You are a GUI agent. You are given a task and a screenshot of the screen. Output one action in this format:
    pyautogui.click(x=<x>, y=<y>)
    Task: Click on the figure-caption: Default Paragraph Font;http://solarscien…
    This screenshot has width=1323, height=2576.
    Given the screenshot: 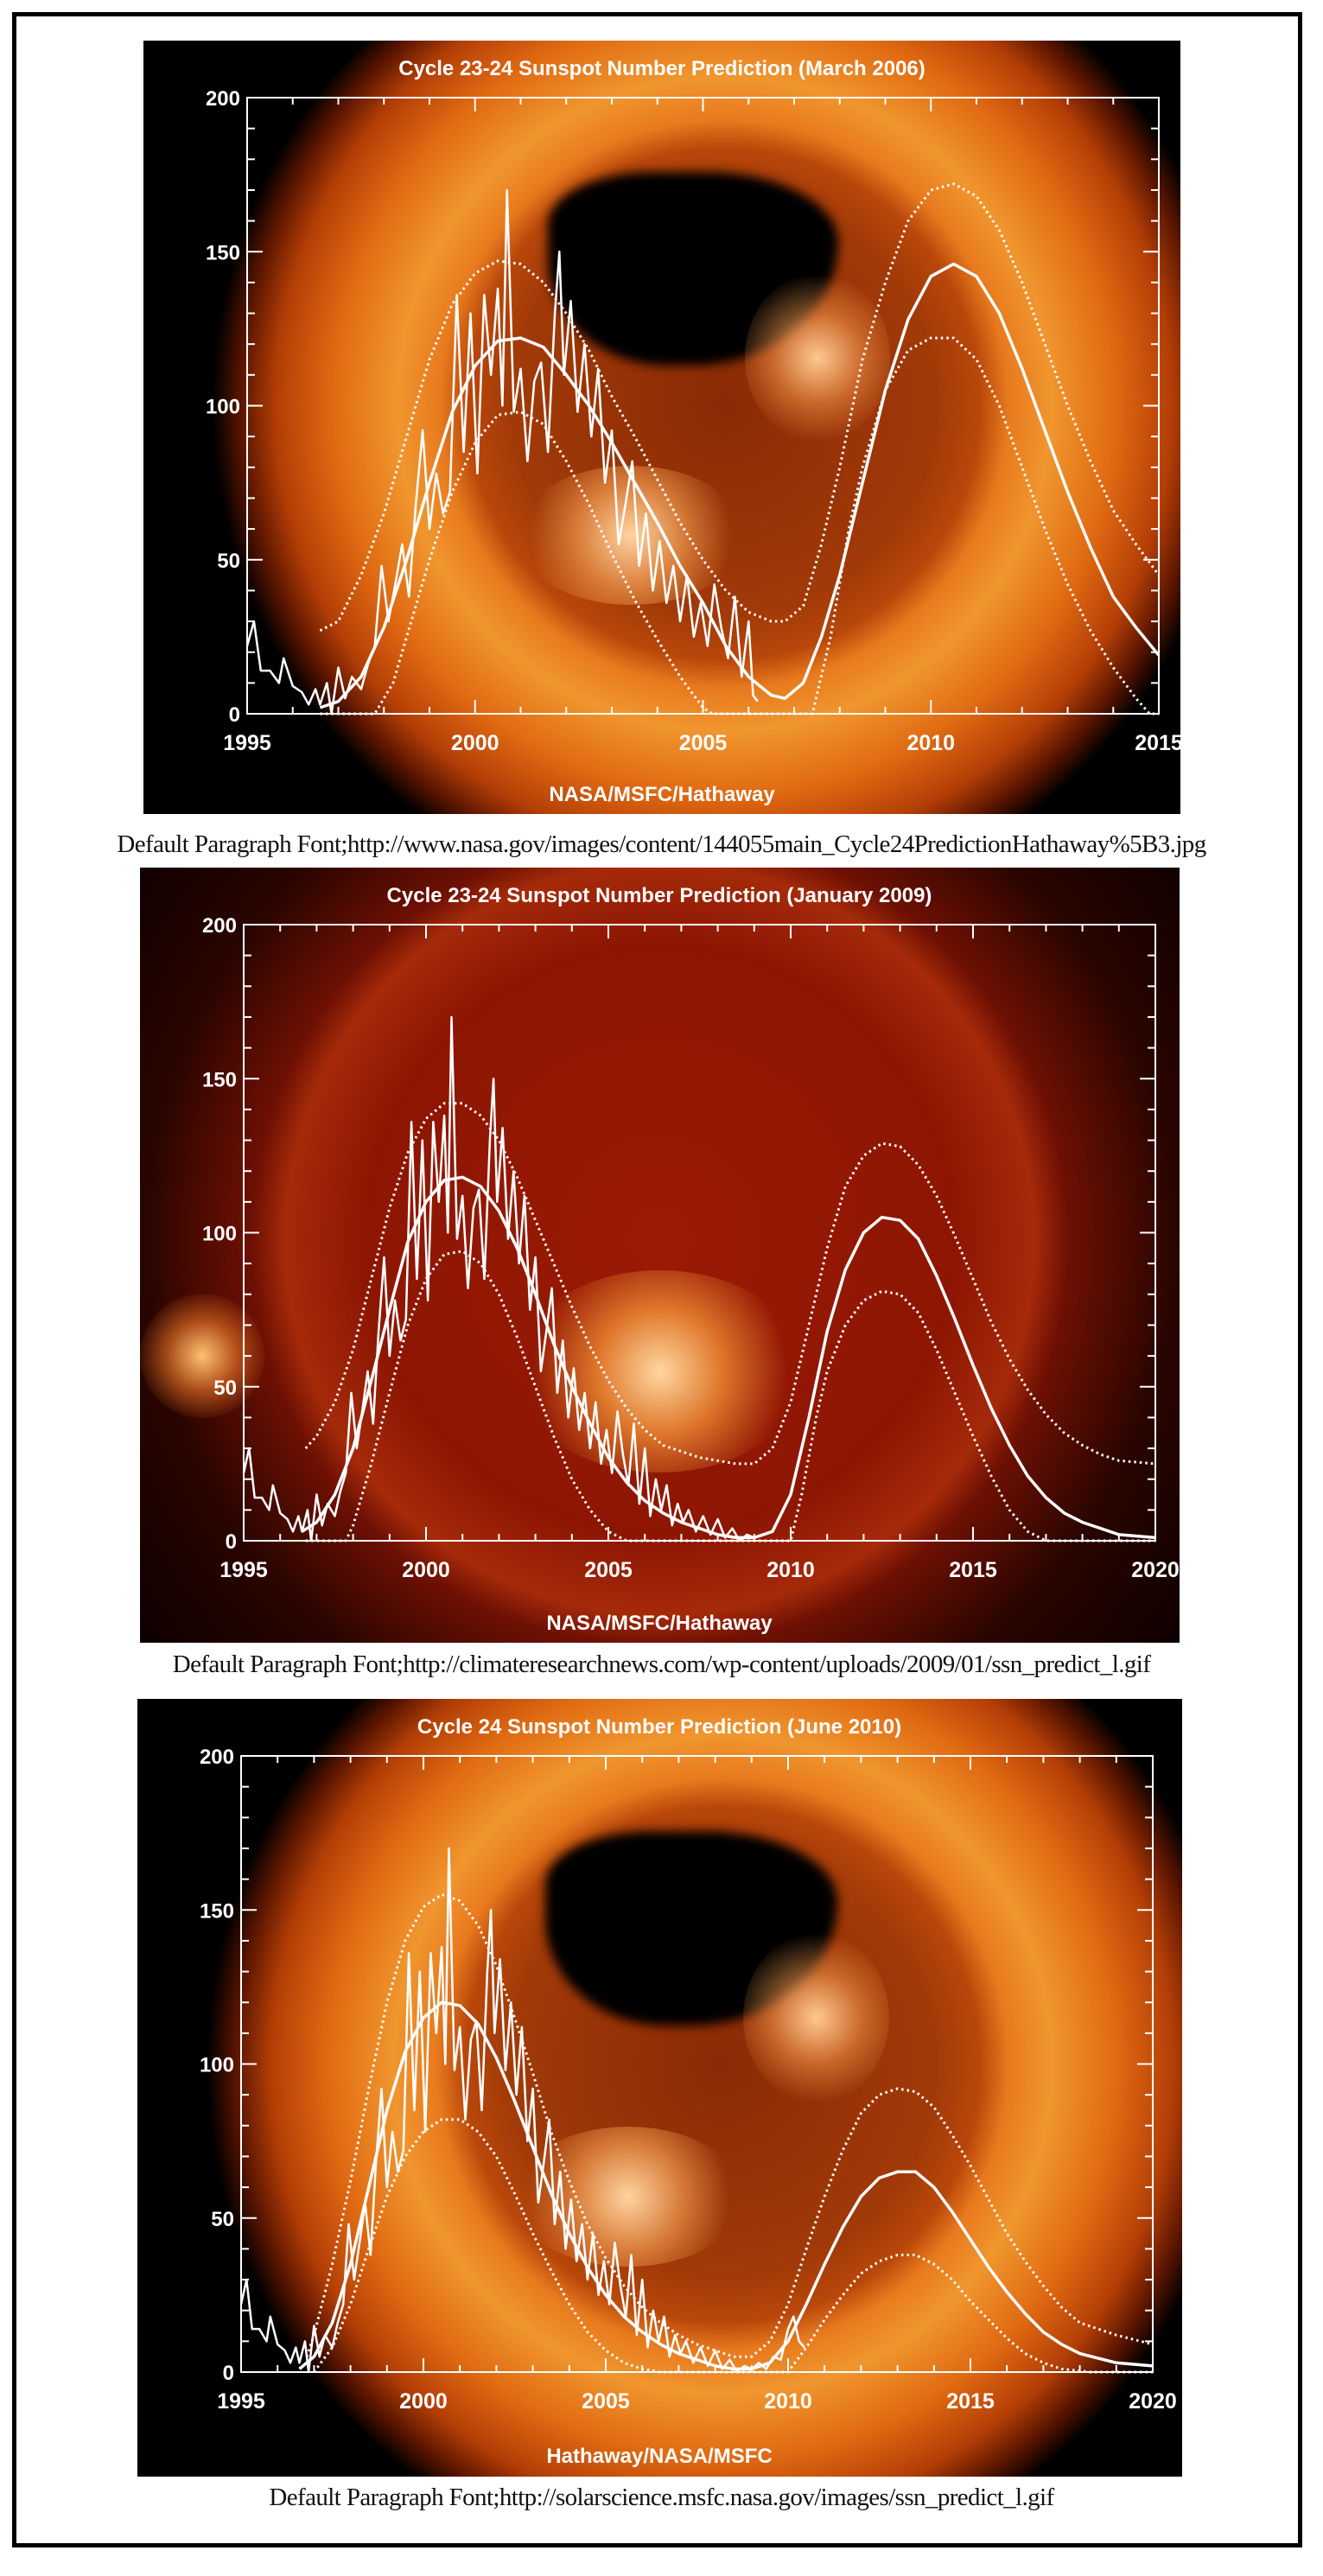 What is the action you would take?
    pyautogui.click(x=661, y=2498)
    